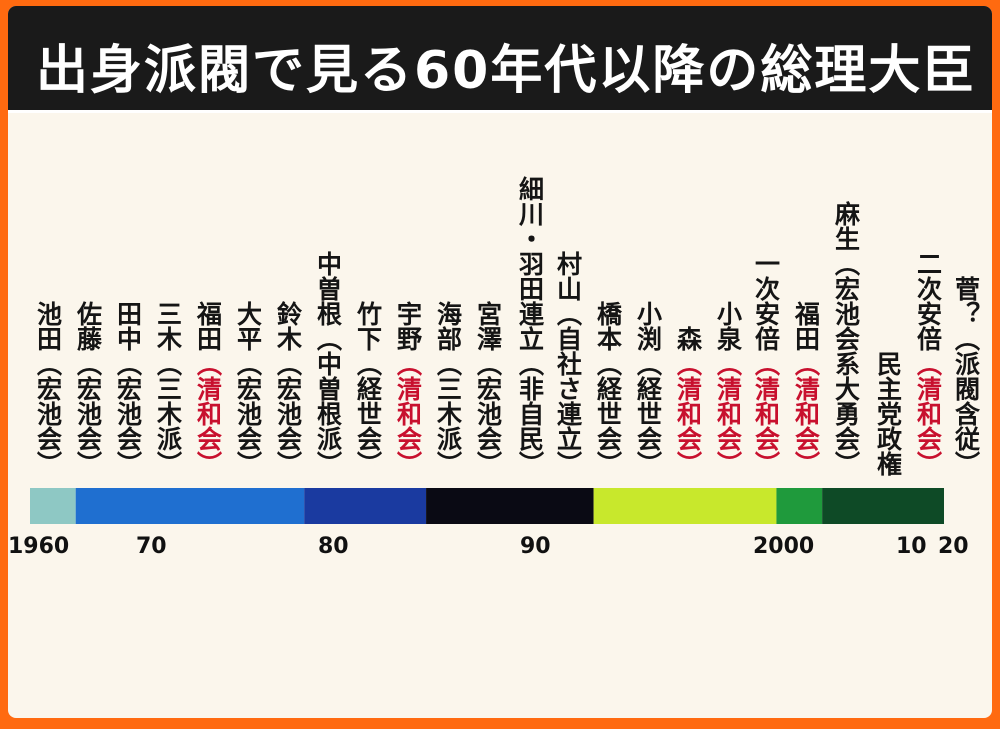  What do you see at coordinates (328, 288) in the screenshot?
I see `prime-minister-name: 中曽根` at bounding box center [328, 288].